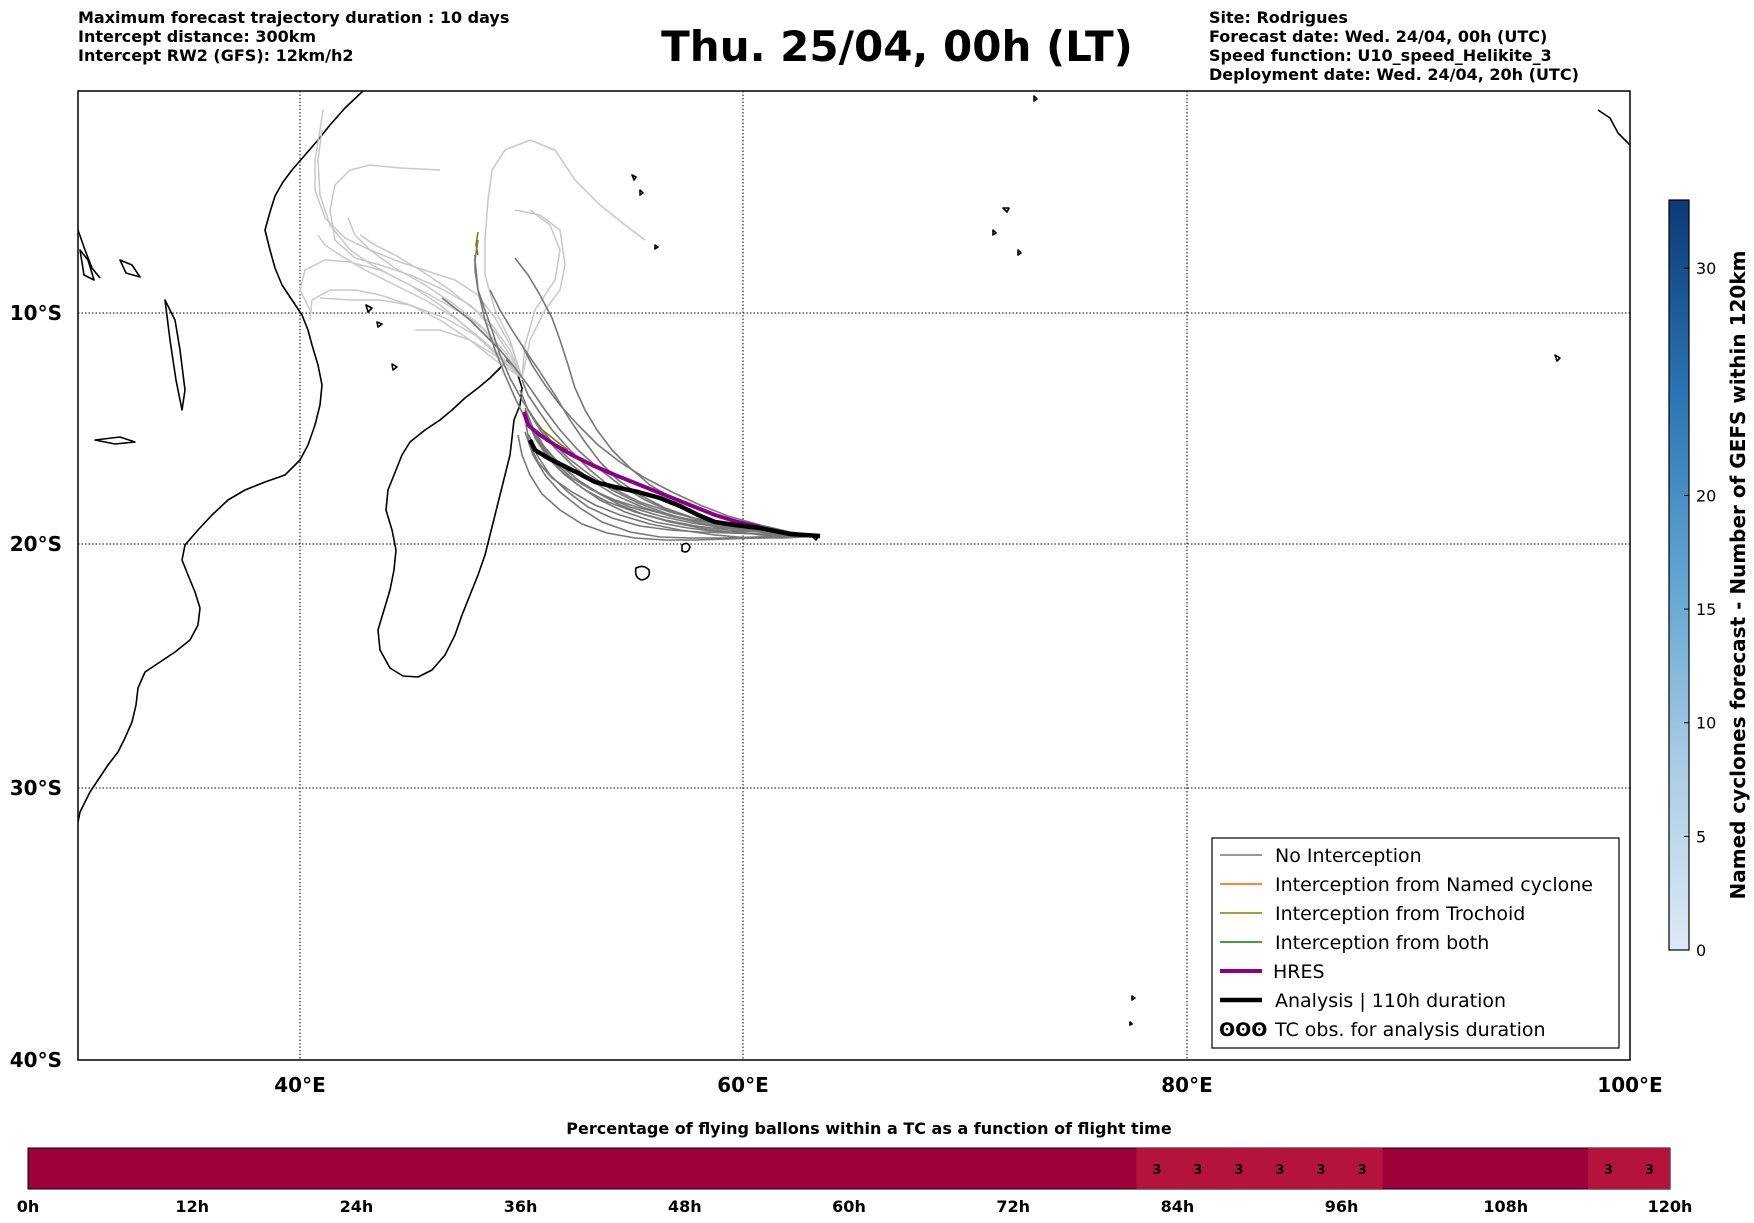 The image size is (1754, 1223). Describe the element at coordinates (1410, 1030) in the screenshot. I see `legend-label-tc-obs: TC obs. for analysis duration` at that location.